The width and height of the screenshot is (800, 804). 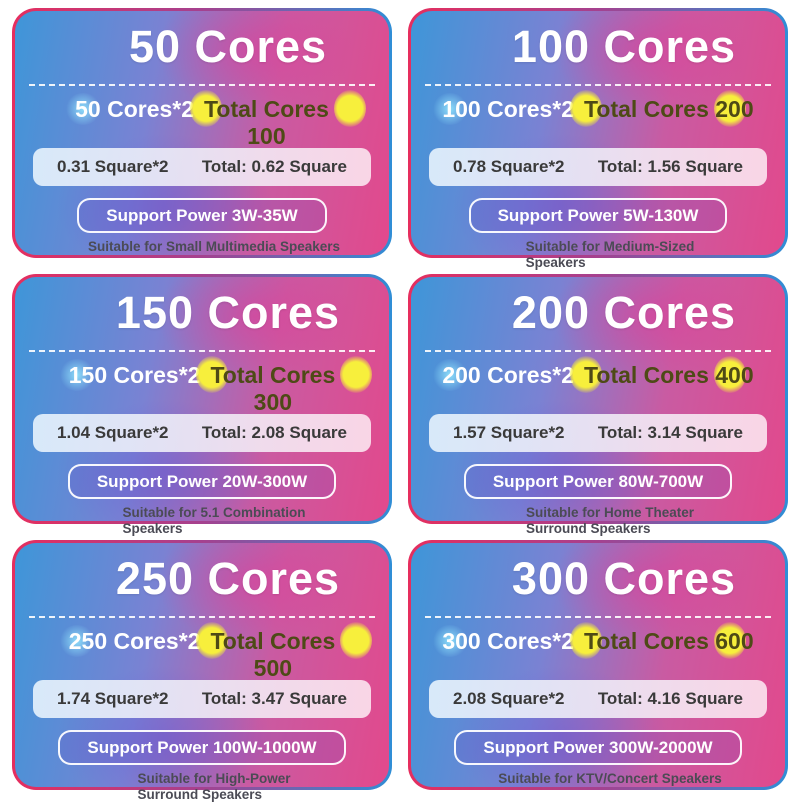 I want to click on total-cores-label: Total Cores 200, so click(x=669, y=109).